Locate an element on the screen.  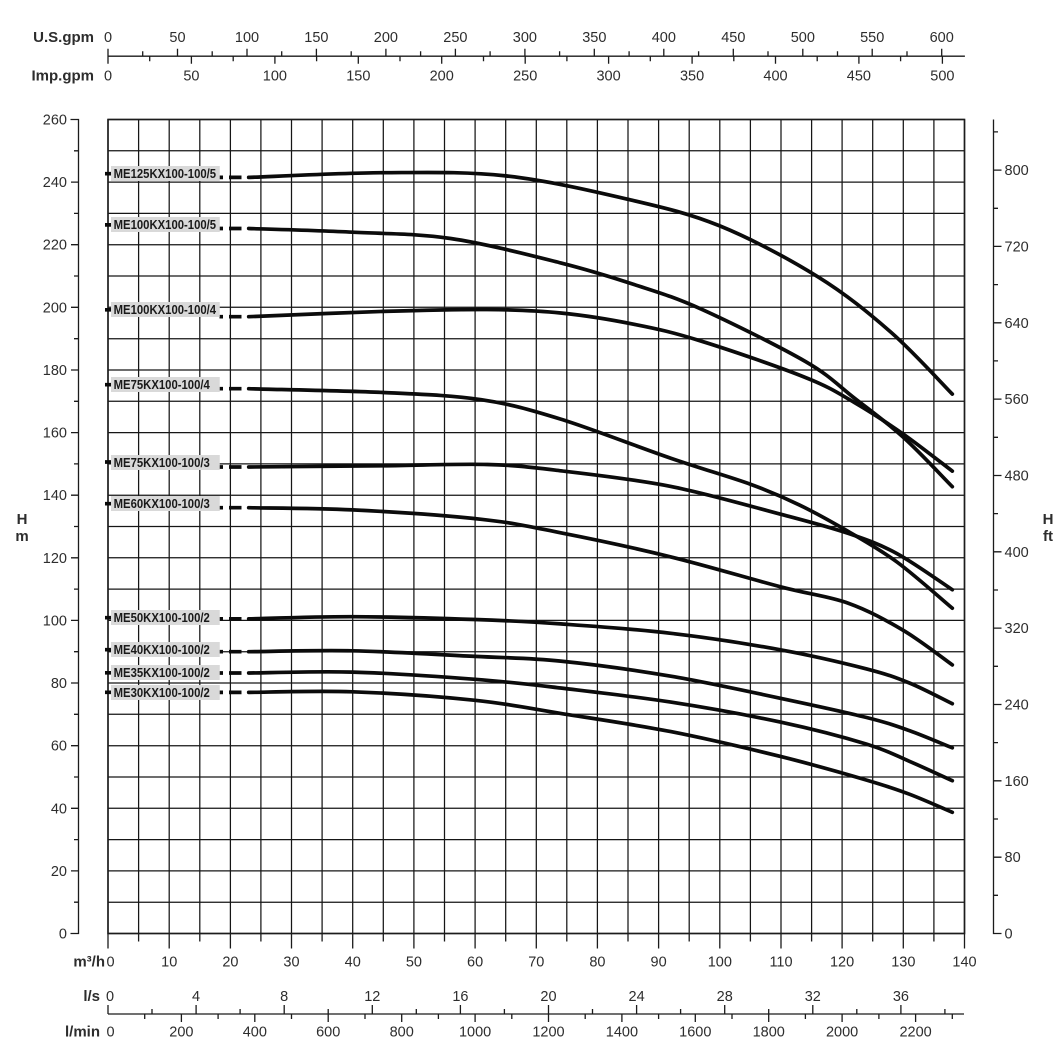
svg-text: 130 is located at coordinates (903, 963).